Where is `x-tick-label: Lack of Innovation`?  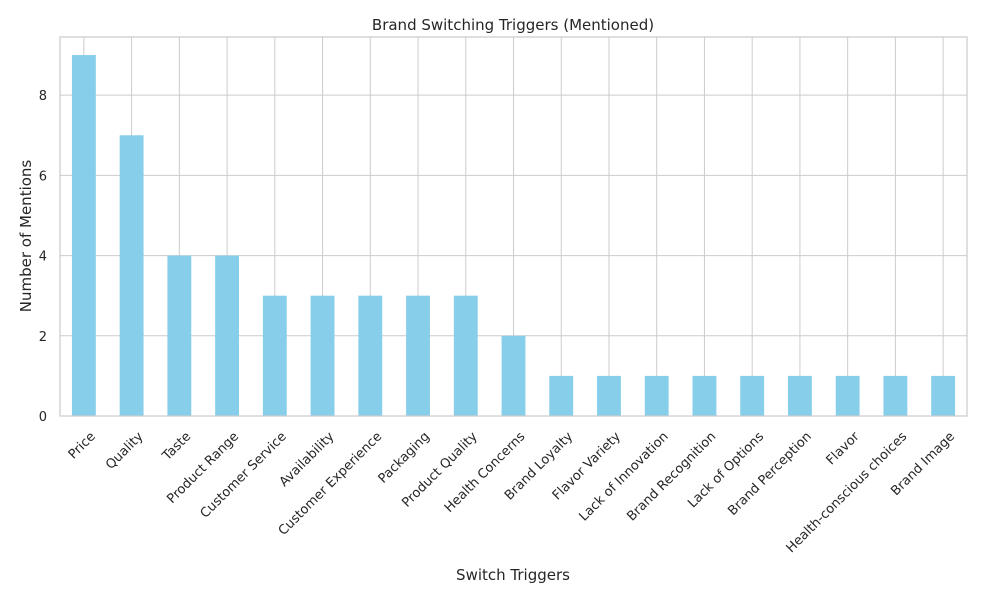
x-tick-label: Lack of Innovation is located at coordinates (623, 476).